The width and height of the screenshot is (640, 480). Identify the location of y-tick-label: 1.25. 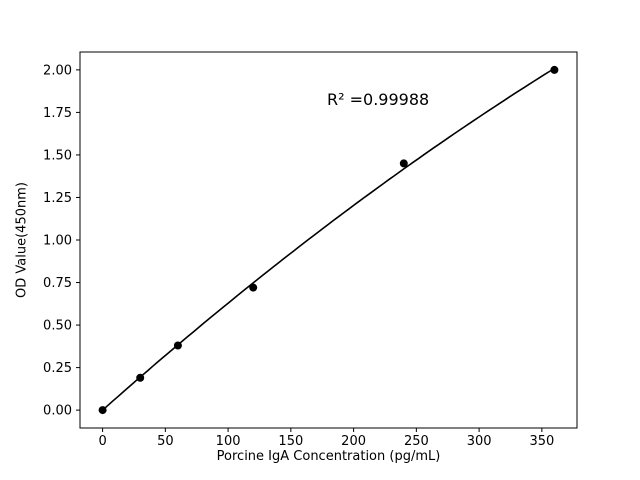
(57, 198).